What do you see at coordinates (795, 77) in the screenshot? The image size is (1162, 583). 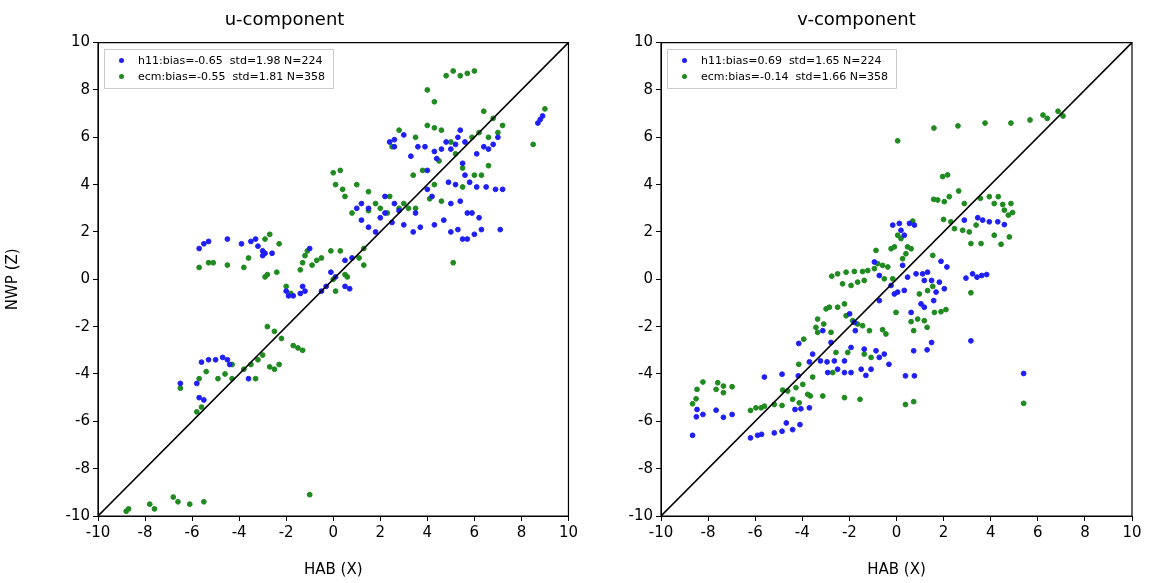 I see `legend-label: ecm:bias=-0.14 std=1.66 N=358` at bounding box center [795, 77].